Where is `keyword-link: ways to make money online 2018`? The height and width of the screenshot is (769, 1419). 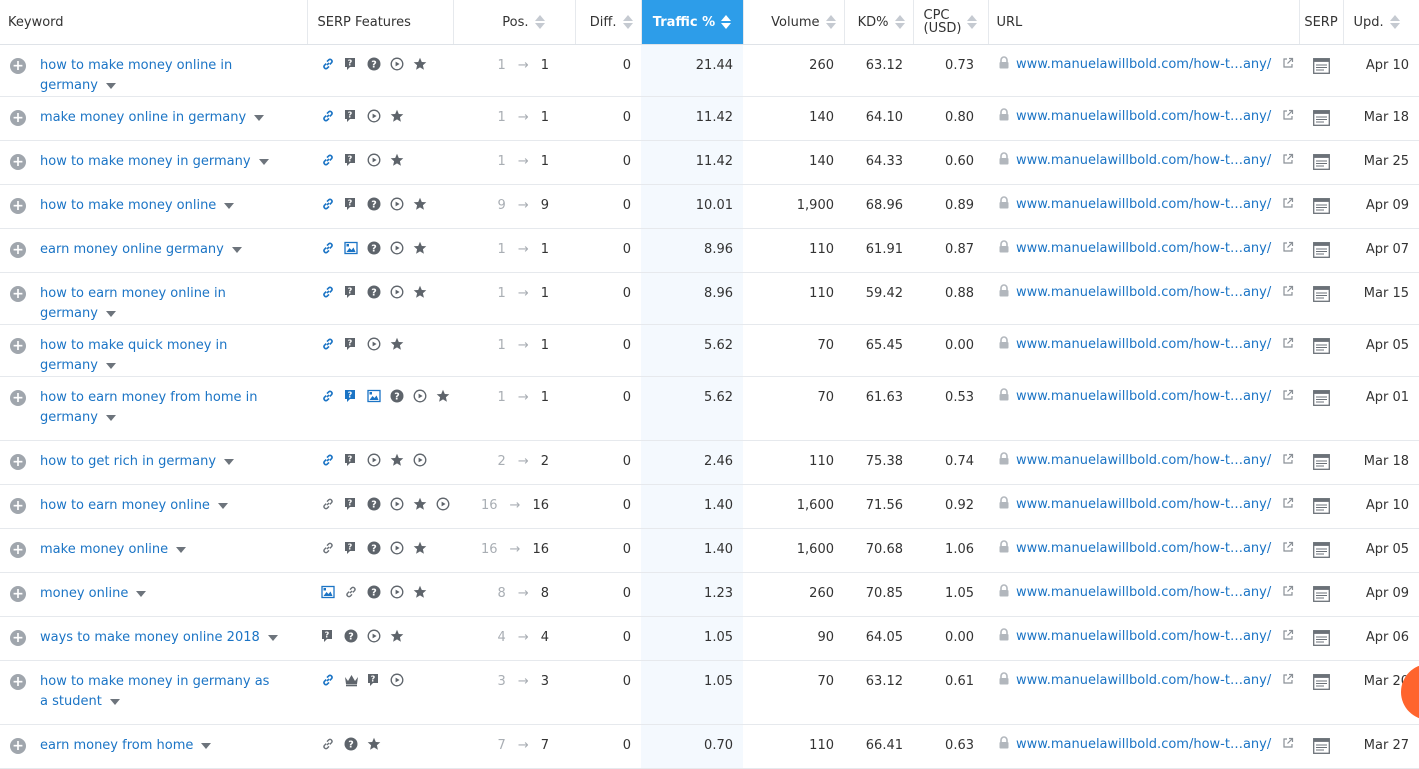 keyword-link: ways to make money online 2018 is located at coordinates (150, 637).